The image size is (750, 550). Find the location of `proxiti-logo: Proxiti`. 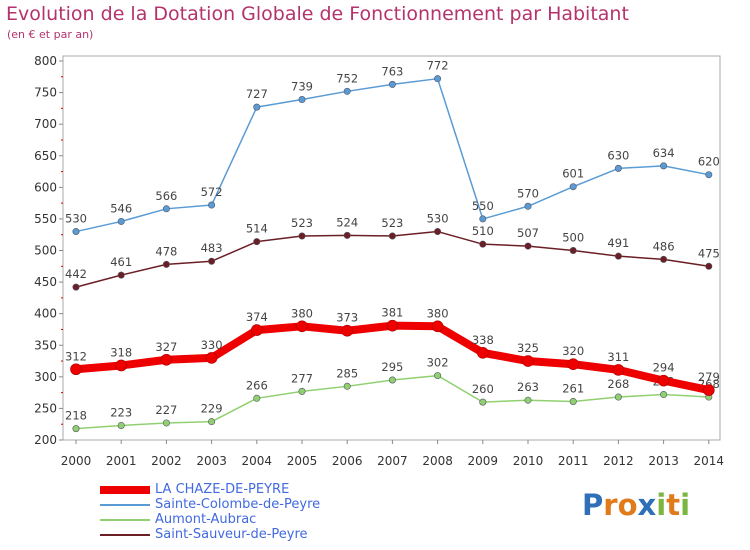

proxiti-logo: Proxiti is located at coordinates (636, 505).